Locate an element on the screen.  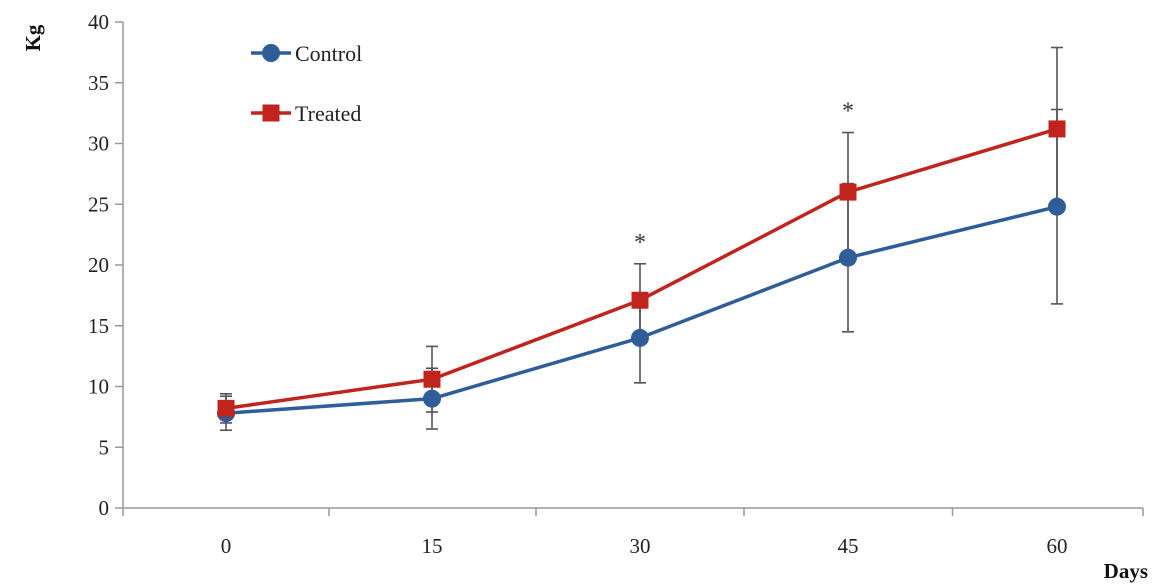
y-tick-label: 15 is located at coordinates (98, 326).